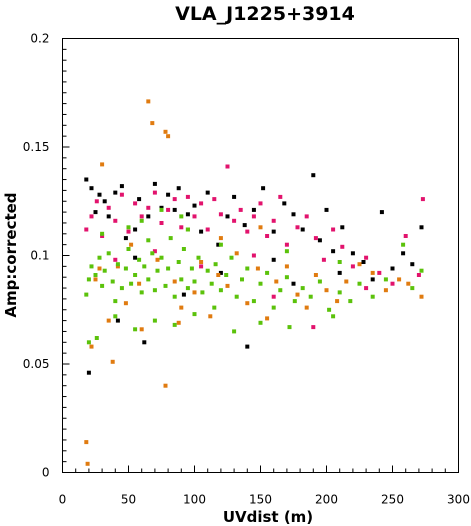 The height and width of the screenshot is (526, 471). I want to click on y-axis-label: Amp:corrected, so click(11, 254).